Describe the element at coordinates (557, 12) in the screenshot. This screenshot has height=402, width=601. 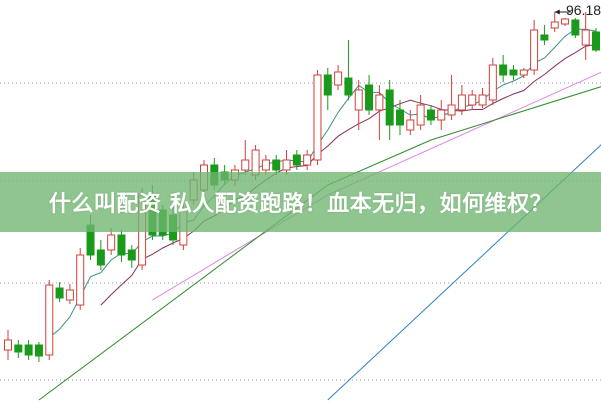
I see `annotation-arrowhead` at that location.